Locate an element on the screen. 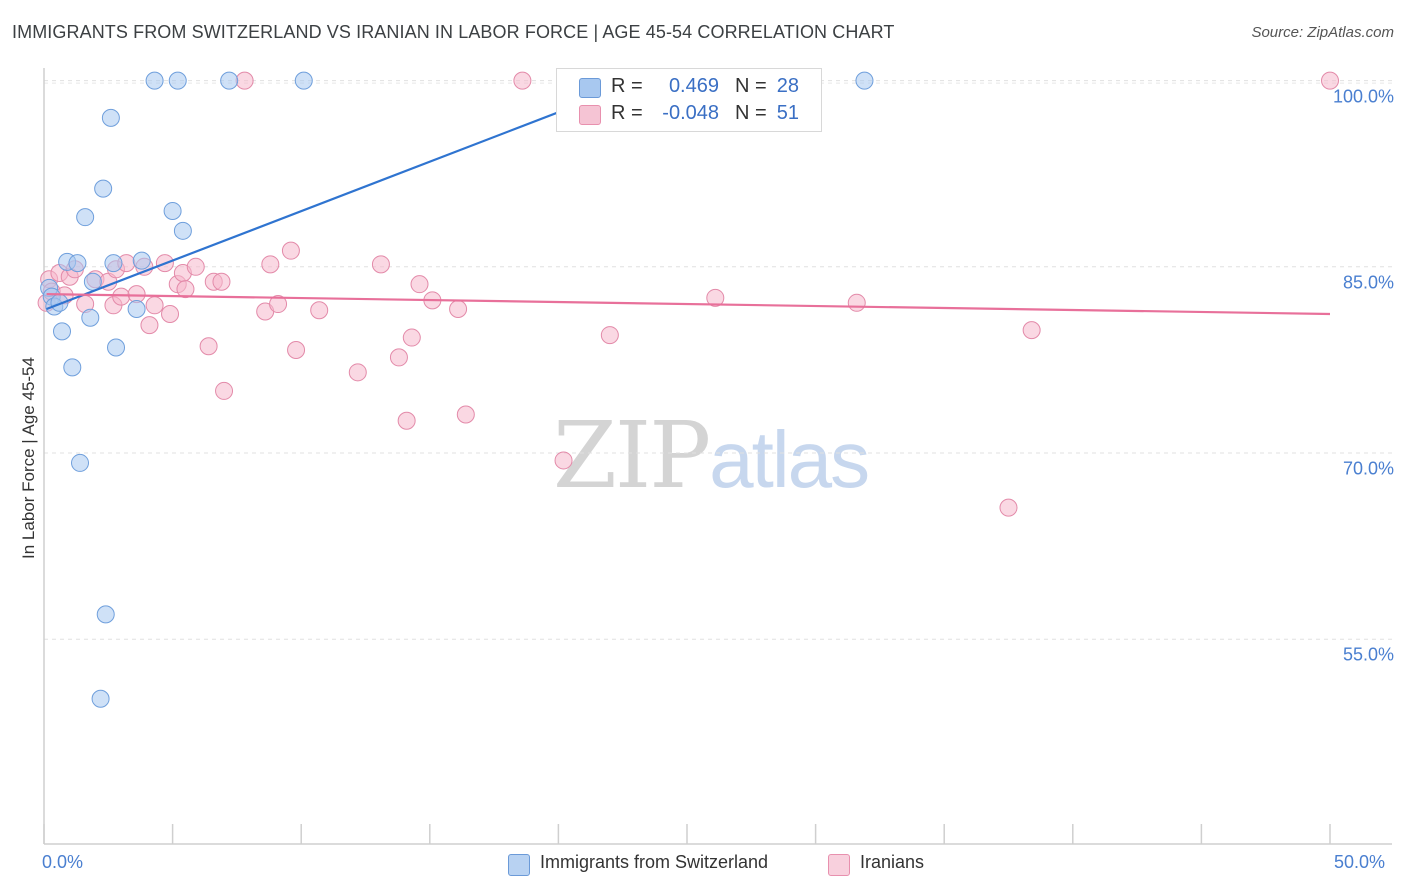 The width and height of the screenshot is (1406, 892). x-tick-label-min: 0.0% is located at coordinates (63, 862).